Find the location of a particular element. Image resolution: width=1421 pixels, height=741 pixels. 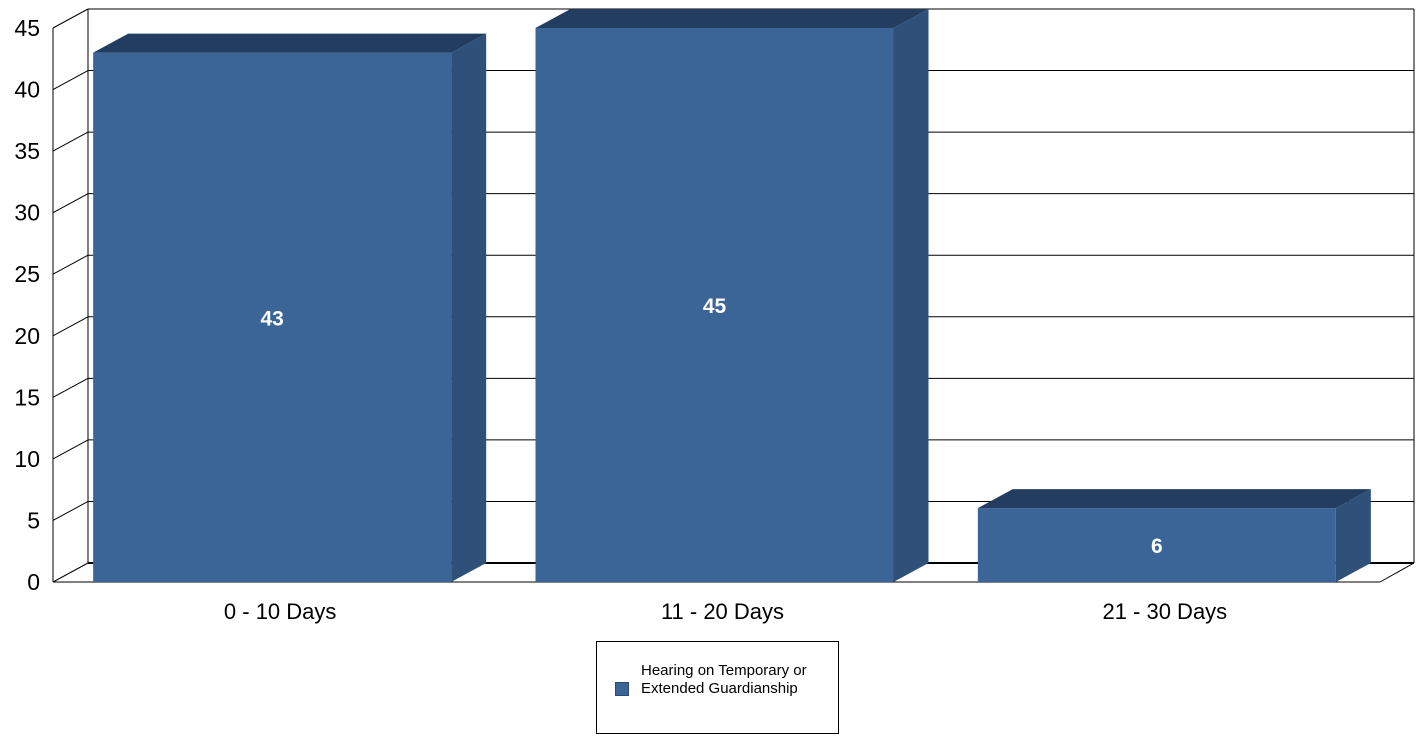

y-tick-label: 35 is located at coordinates (27, 151).